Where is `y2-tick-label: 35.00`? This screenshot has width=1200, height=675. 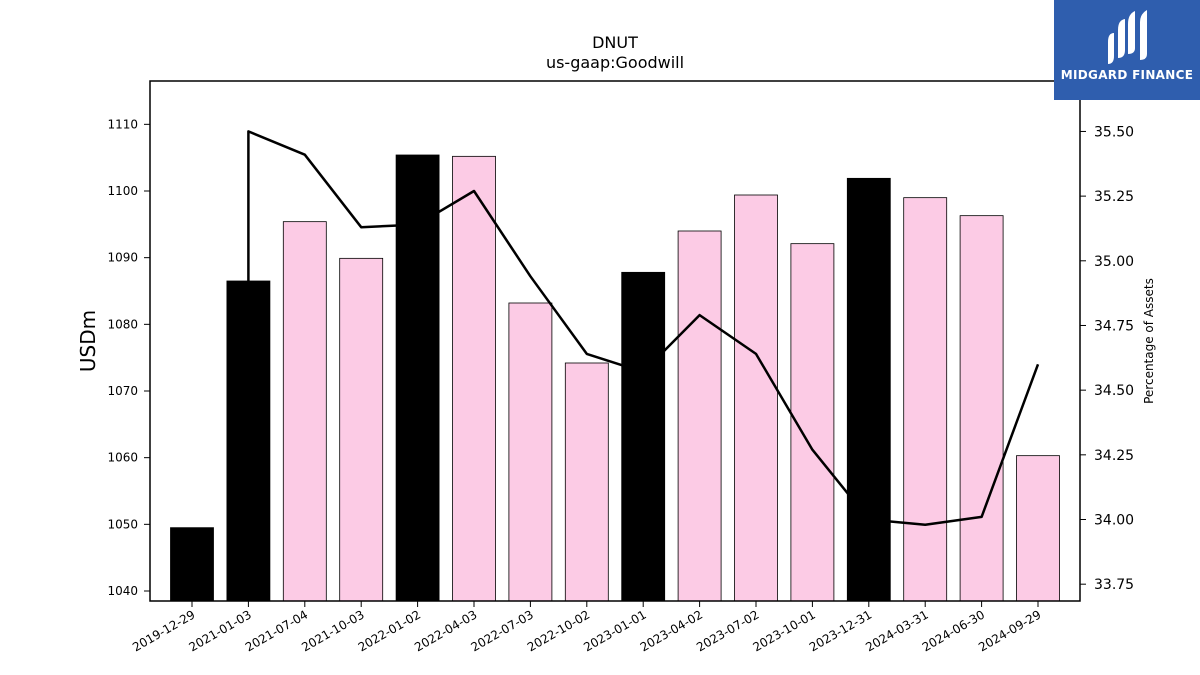 y2-tick-label: 35.00 is located at coordinates (1114, 262).